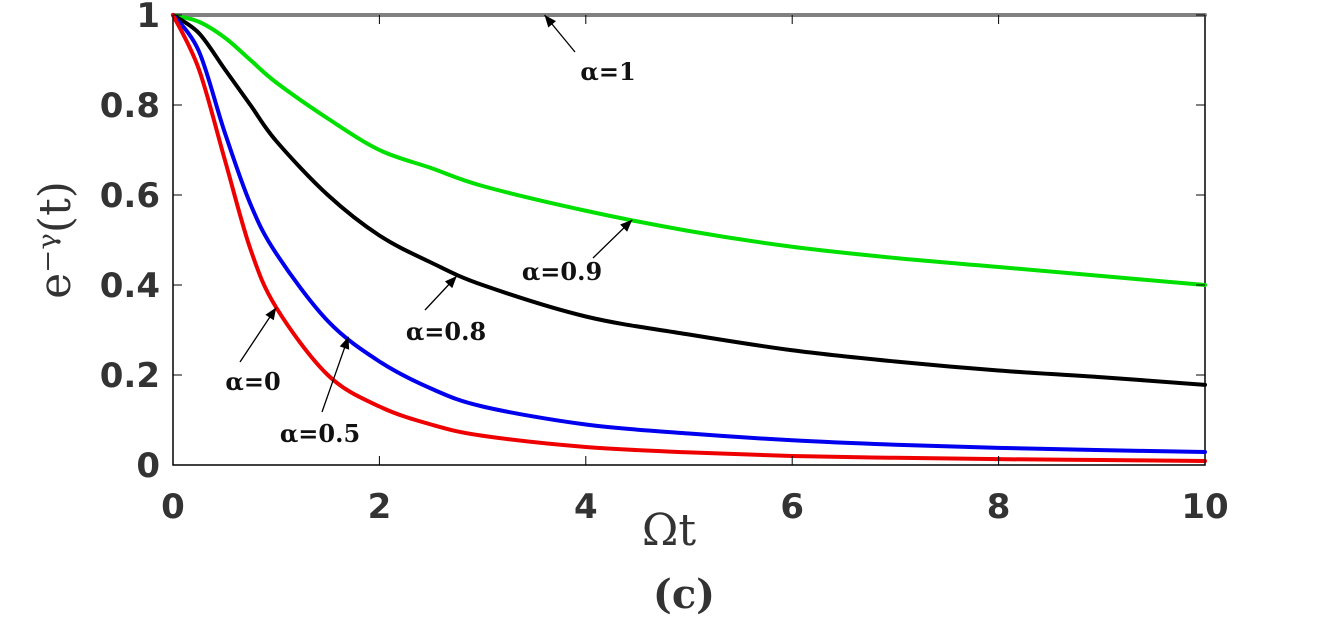  What do you see at coordinates (148, 18) in the screenshot?
I see `y-tick-label: 1` at bounding box center [148, 18].